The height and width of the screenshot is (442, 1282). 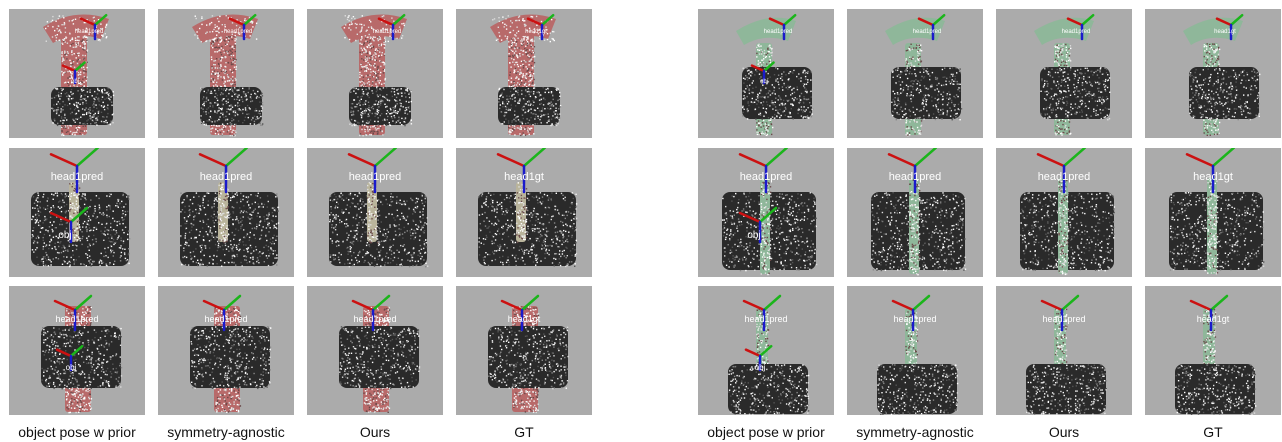 I want to click on right-r3-c4: head1gt, so click(x=1213, y=350).